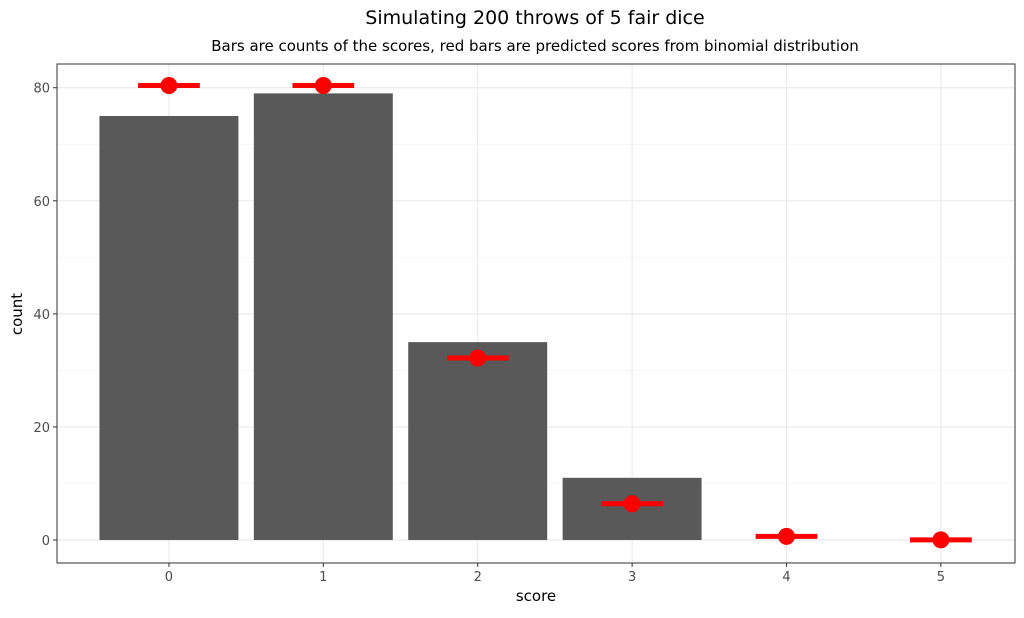  What do you see at coordinates (534, 18) in the screenshot?
I see `chart-title: Simulating 200 throws of 5 fair dice` at bounding box center [534, 18].